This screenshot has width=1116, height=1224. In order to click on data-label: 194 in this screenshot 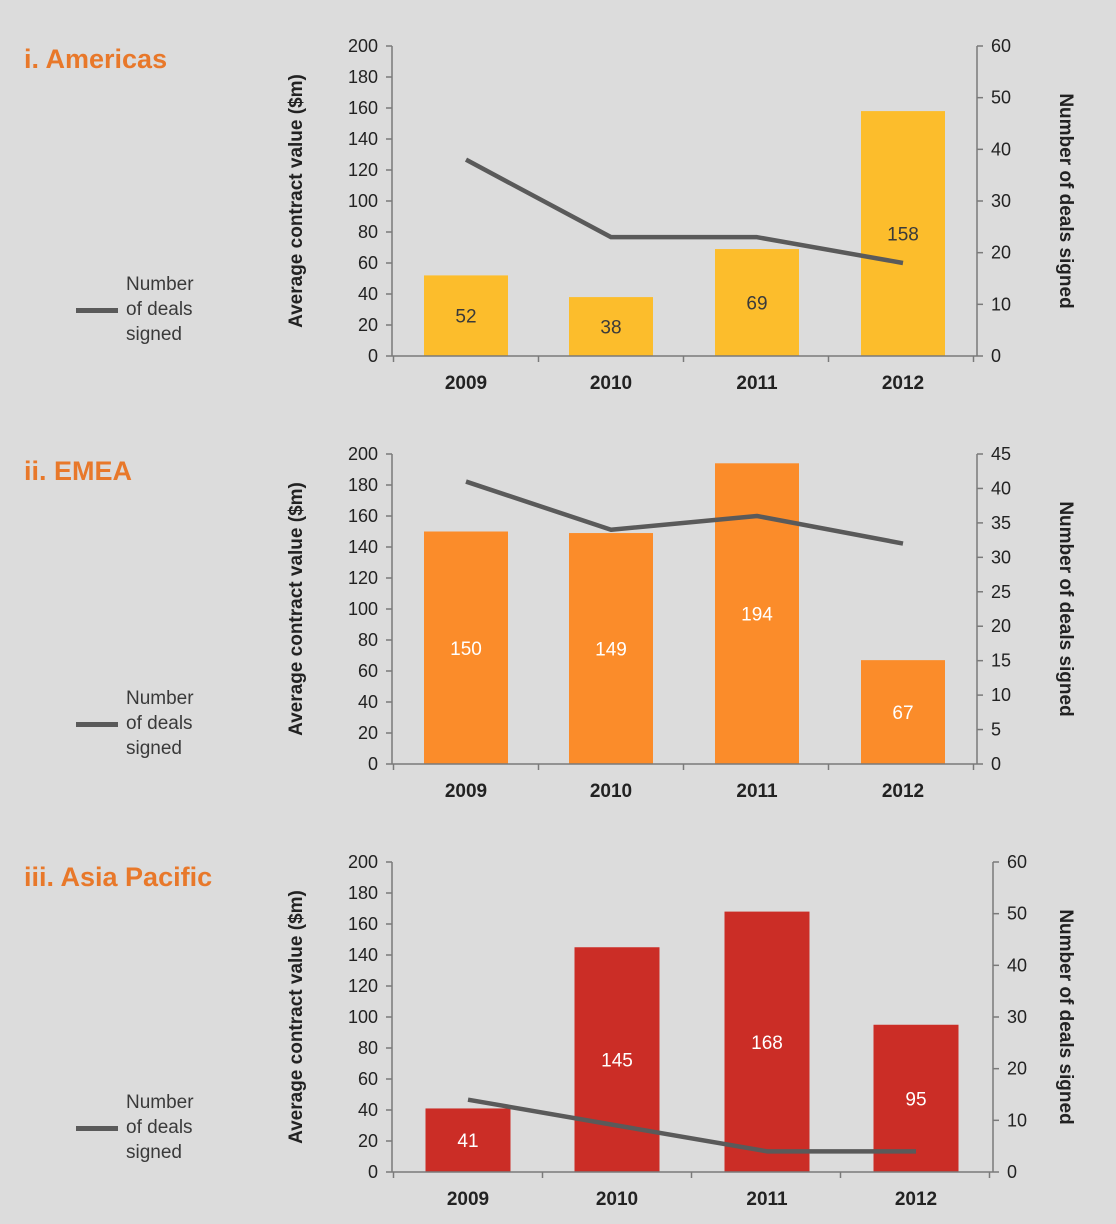, I will do `click(757, 615)`.